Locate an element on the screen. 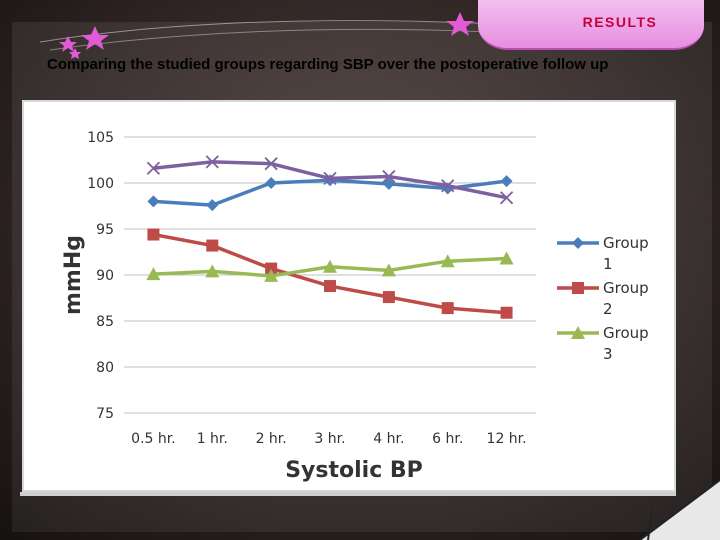  y-axis-title: mmHg is located at coordinates (73, 275).